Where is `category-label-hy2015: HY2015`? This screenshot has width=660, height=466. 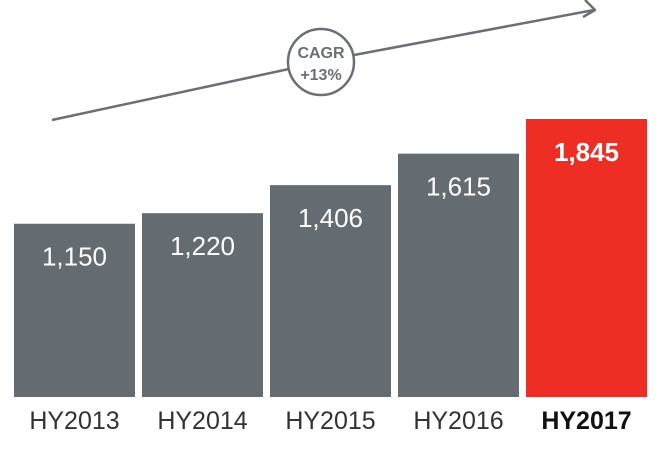 category-label-hy2015: HY2015 is located at coordinates (330, 421).